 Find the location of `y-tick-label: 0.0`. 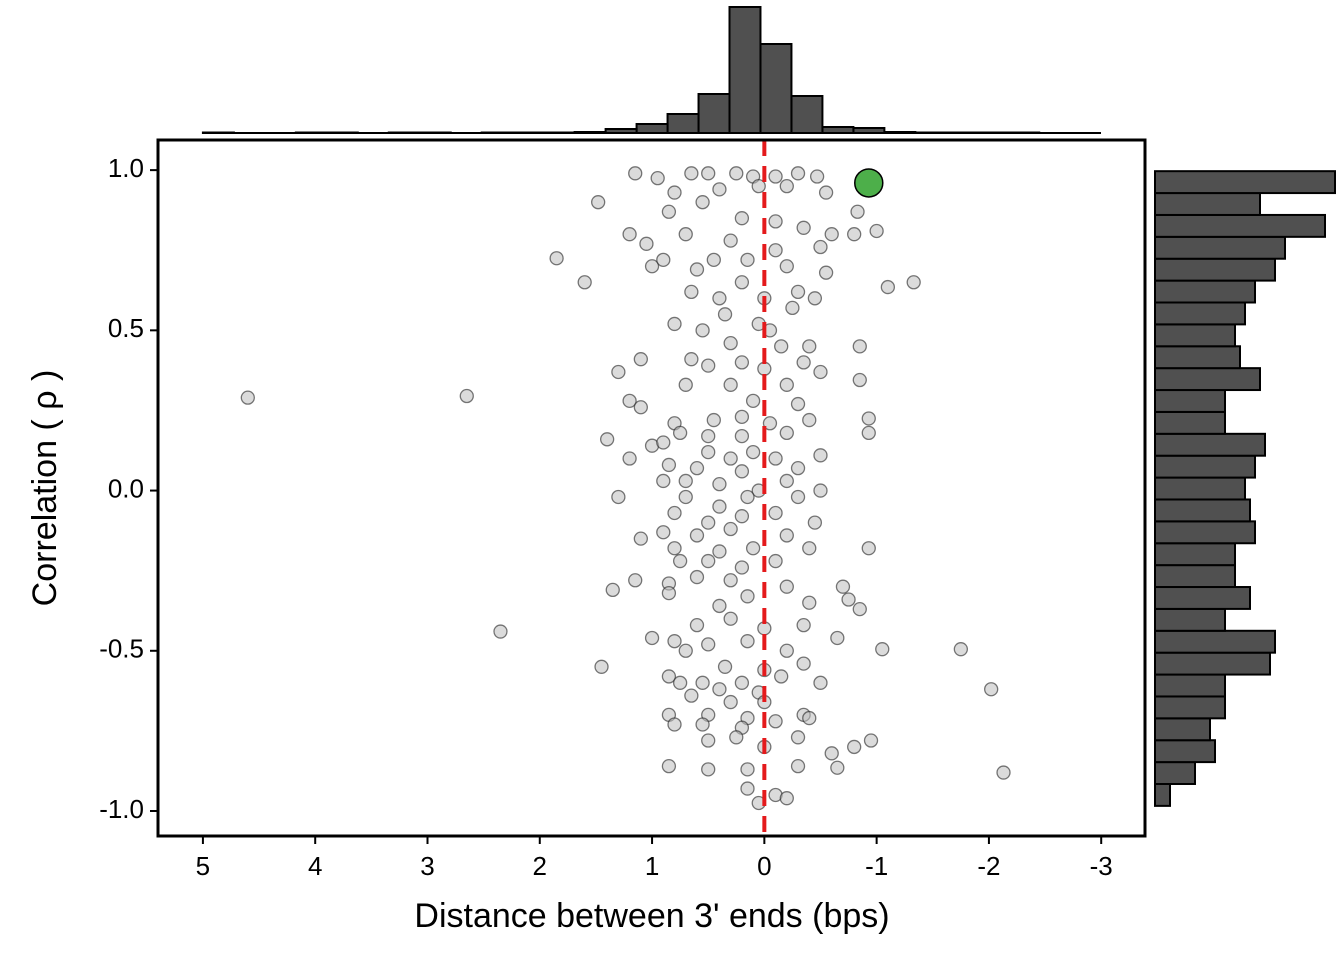

y-tick-label: 0.0 is located at coordinates (126, 488).